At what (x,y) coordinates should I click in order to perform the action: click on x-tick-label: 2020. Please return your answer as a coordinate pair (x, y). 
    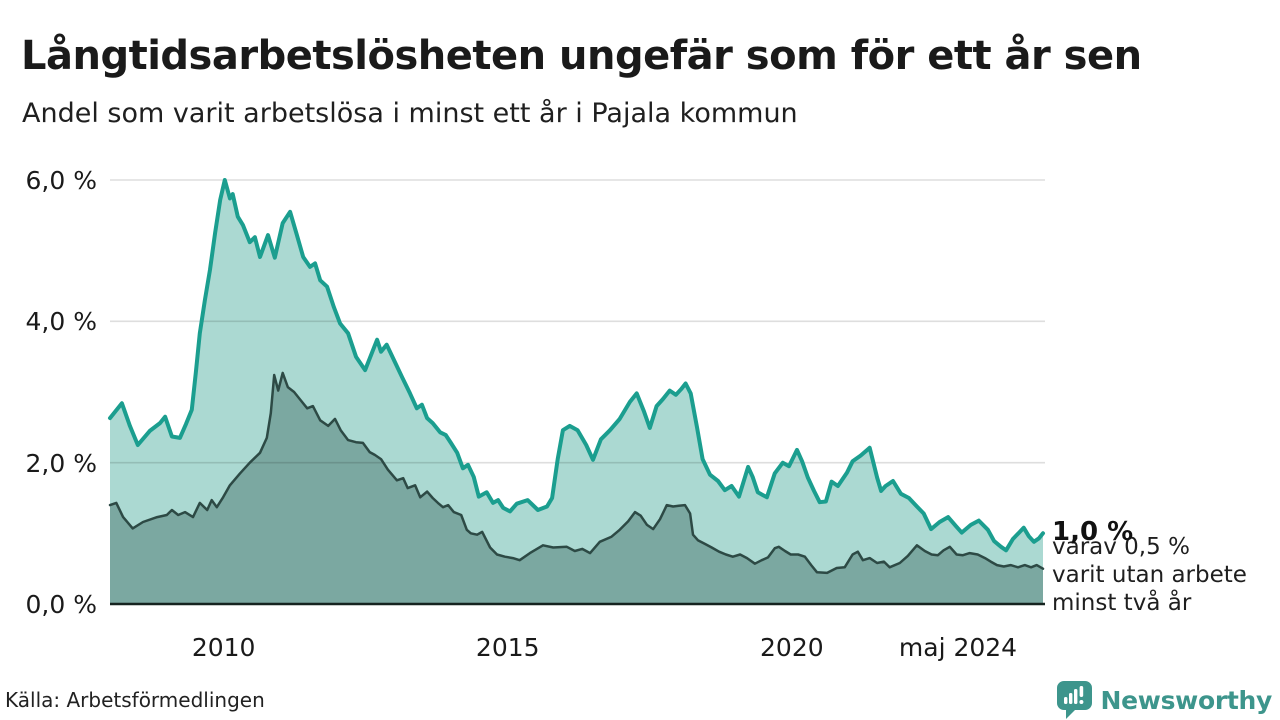
    Looking at the image, I should click on (792, 647).